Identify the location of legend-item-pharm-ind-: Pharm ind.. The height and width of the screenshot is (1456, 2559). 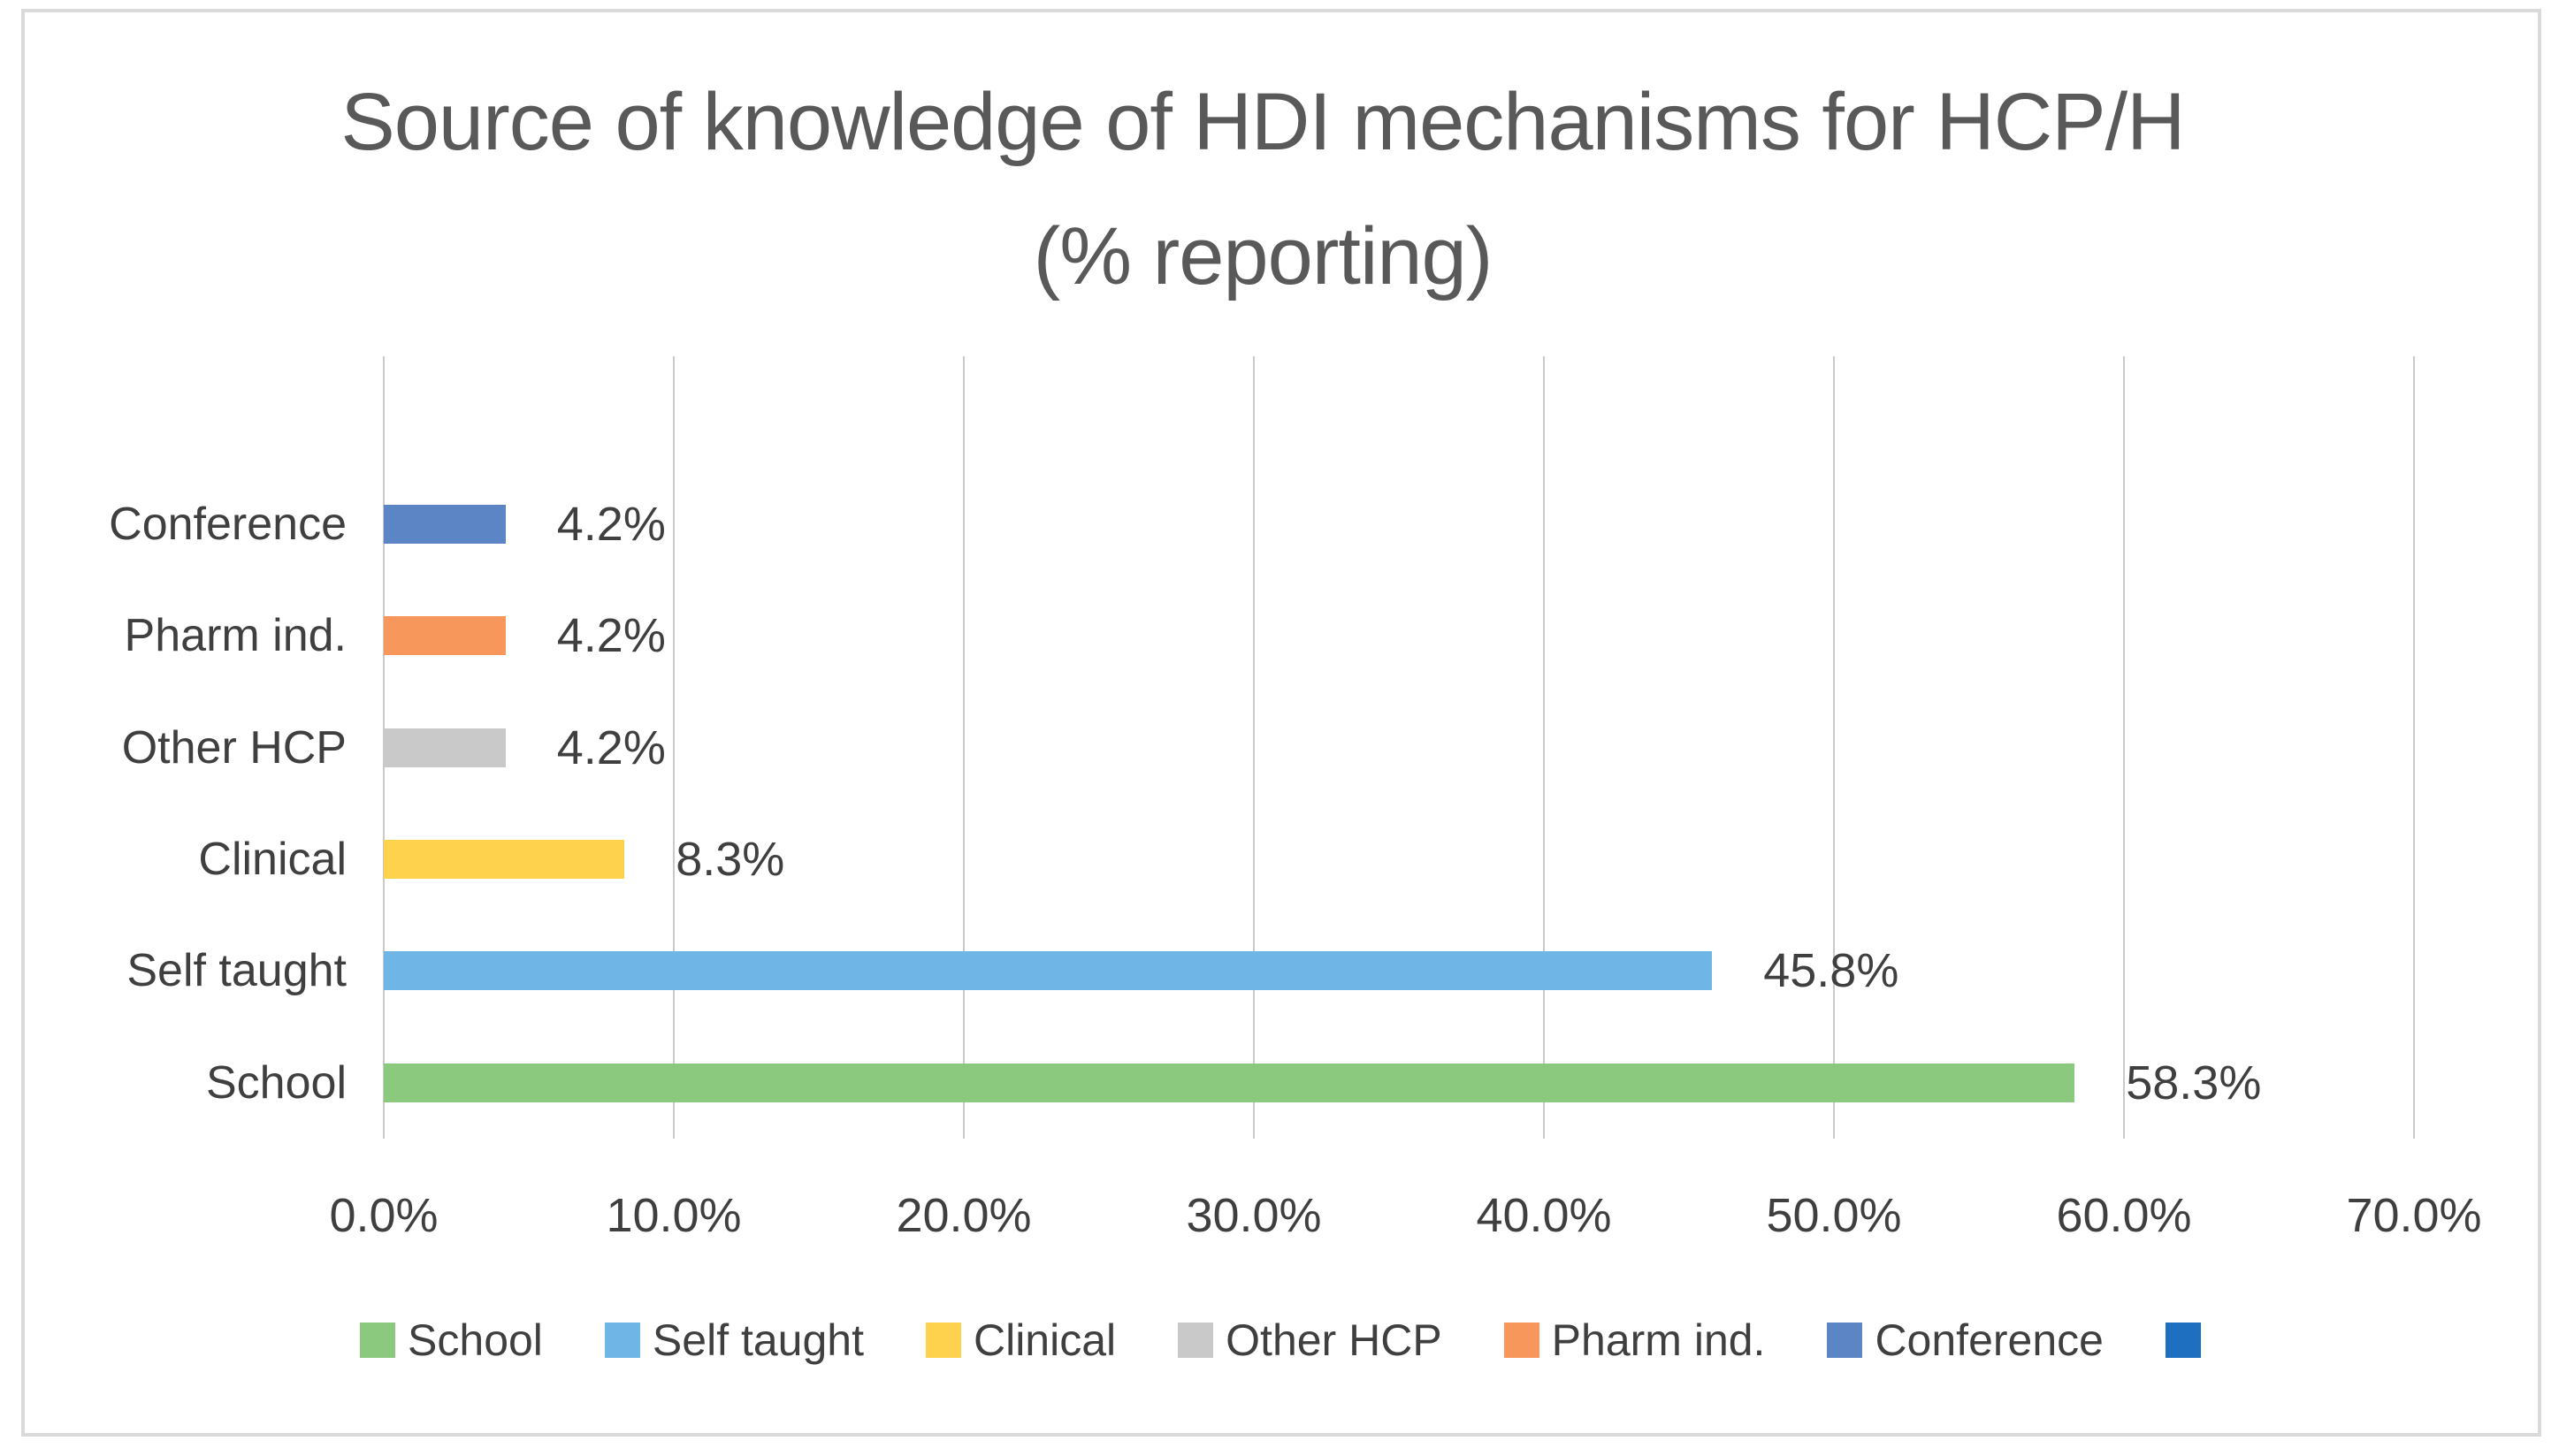
(1634, 1340).